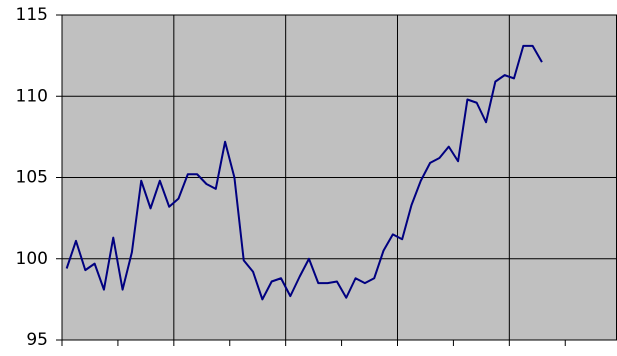 The height and width of the screenshot is (356, 617). What do you see at coordinates (32, 259) in the screenshot?
I see `y-tick-label: 100` at bounding box center [32, 259].